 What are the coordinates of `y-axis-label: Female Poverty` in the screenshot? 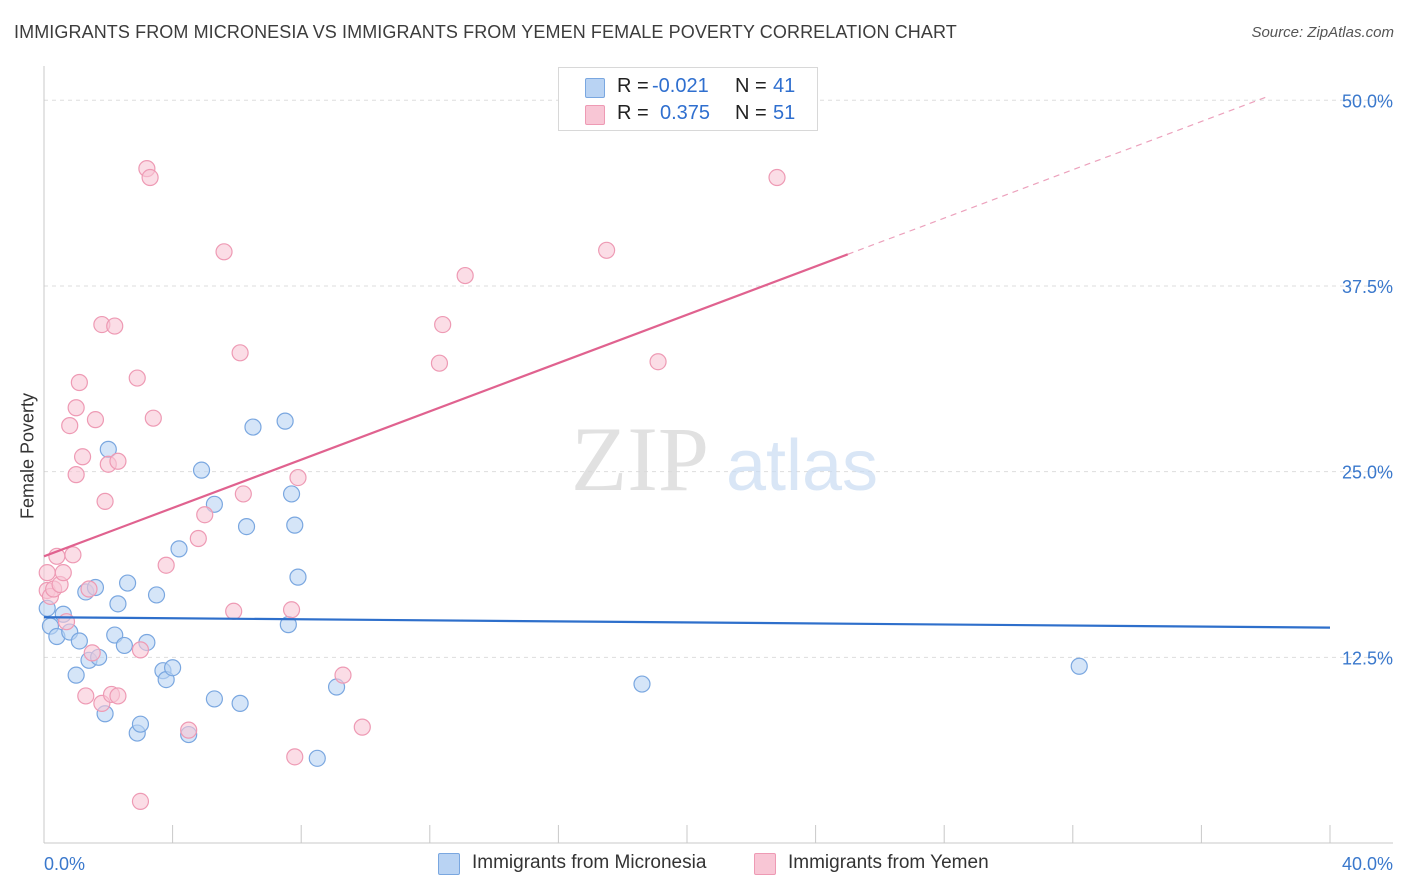 It's located at (27, 456).